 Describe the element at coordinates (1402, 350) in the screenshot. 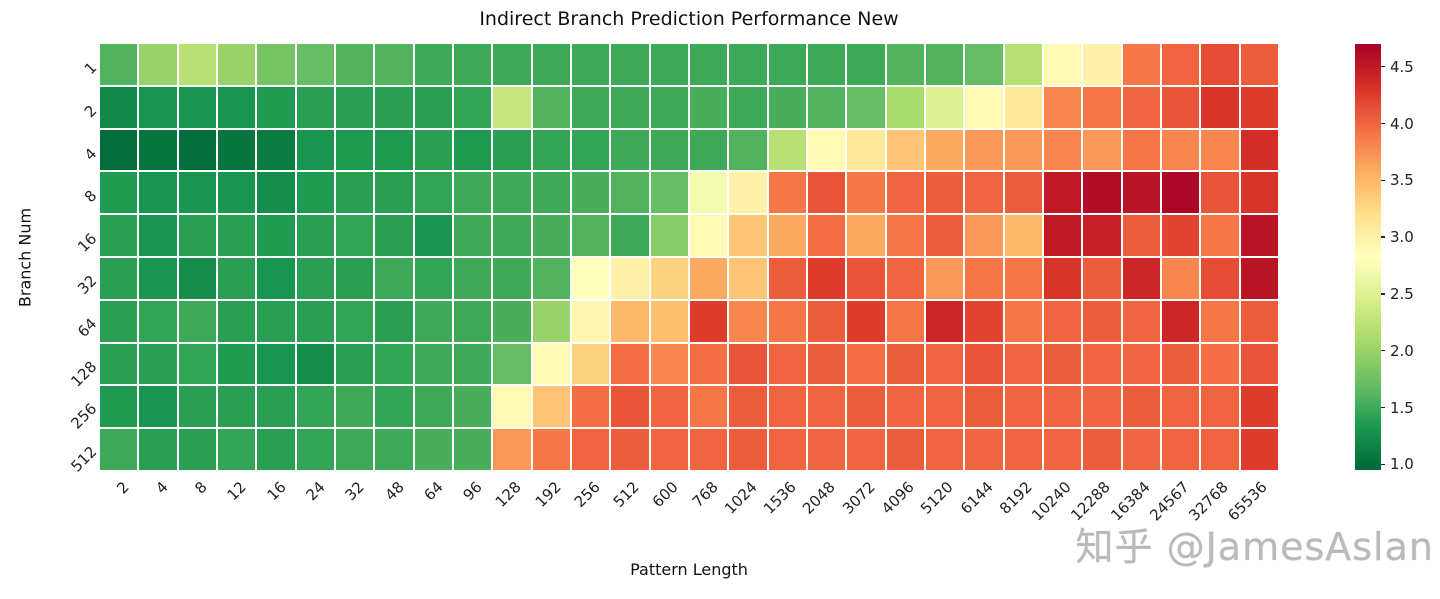

I see `colorbar-tick-label: 2.0` at that location.